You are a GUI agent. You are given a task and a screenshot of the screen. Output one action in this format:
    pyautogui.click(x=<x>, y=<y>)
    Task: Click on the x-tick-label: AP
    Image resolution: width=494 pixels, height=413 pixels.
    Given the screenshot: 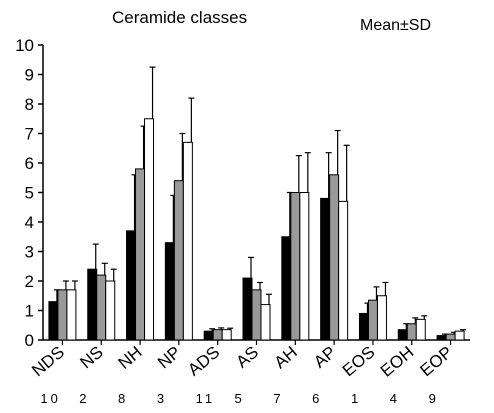 What is the action you would take?
    pyautogui.click(x=325, y=357)
    